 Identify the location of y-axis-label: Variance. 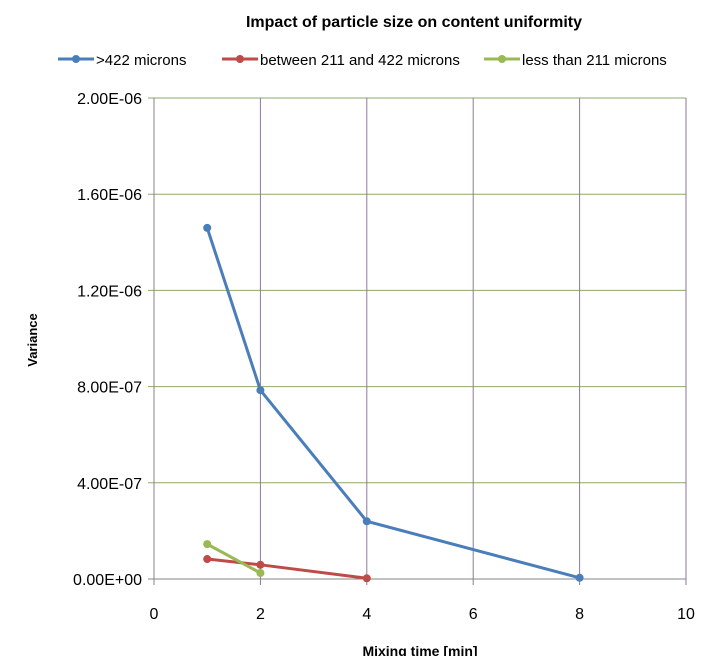
(32, 340).